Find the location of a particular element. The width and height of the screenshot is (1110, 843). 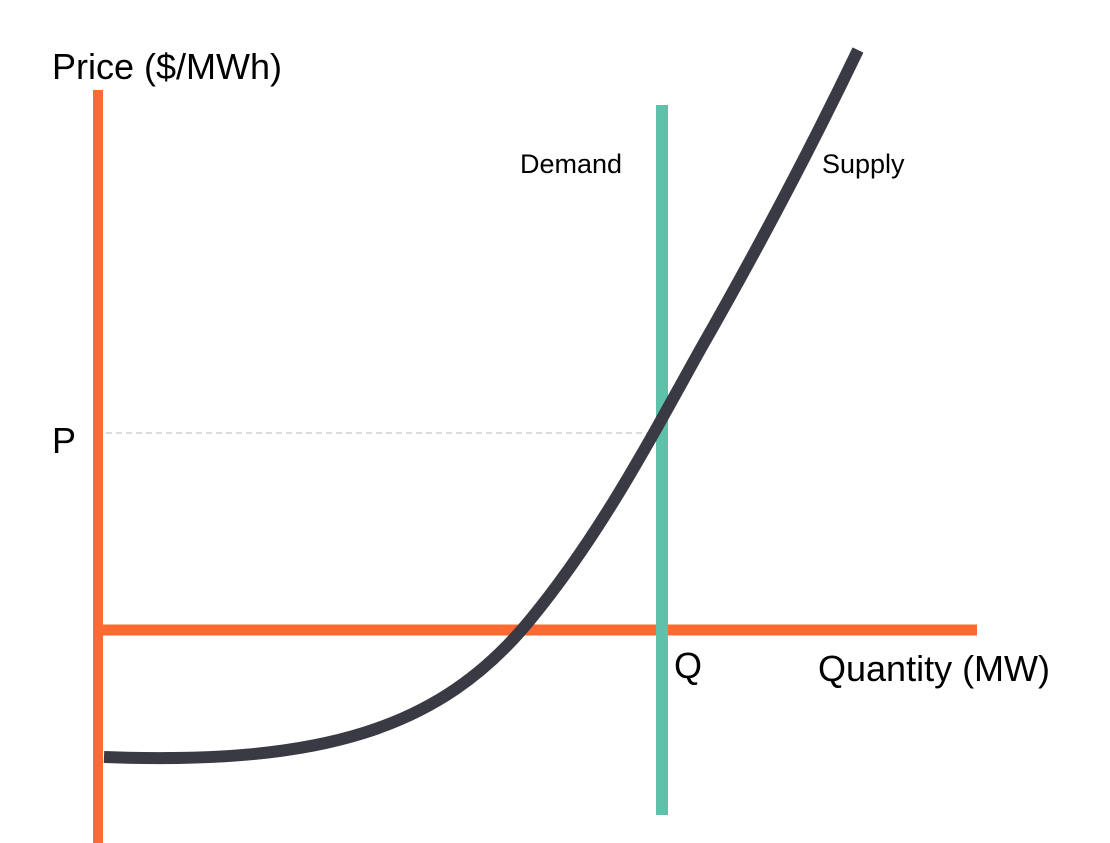

y-axis-title: Price ($/MWh) is located at coordinates (167, 66).